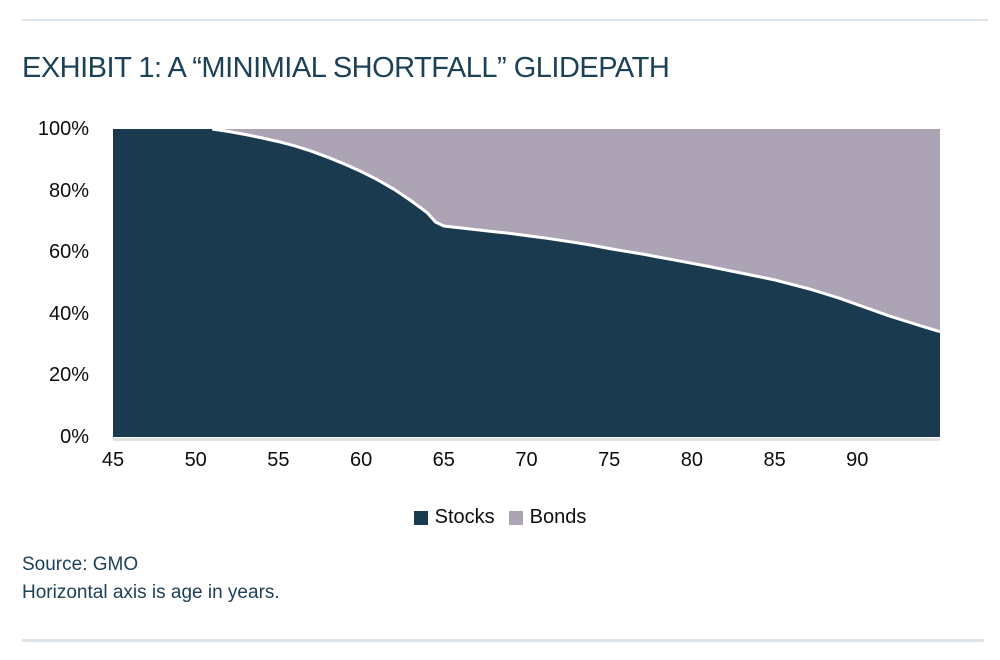  Describe the element at coordinates (443, 460) in the screenshot. I see `x-tick-label: 65` at that location.